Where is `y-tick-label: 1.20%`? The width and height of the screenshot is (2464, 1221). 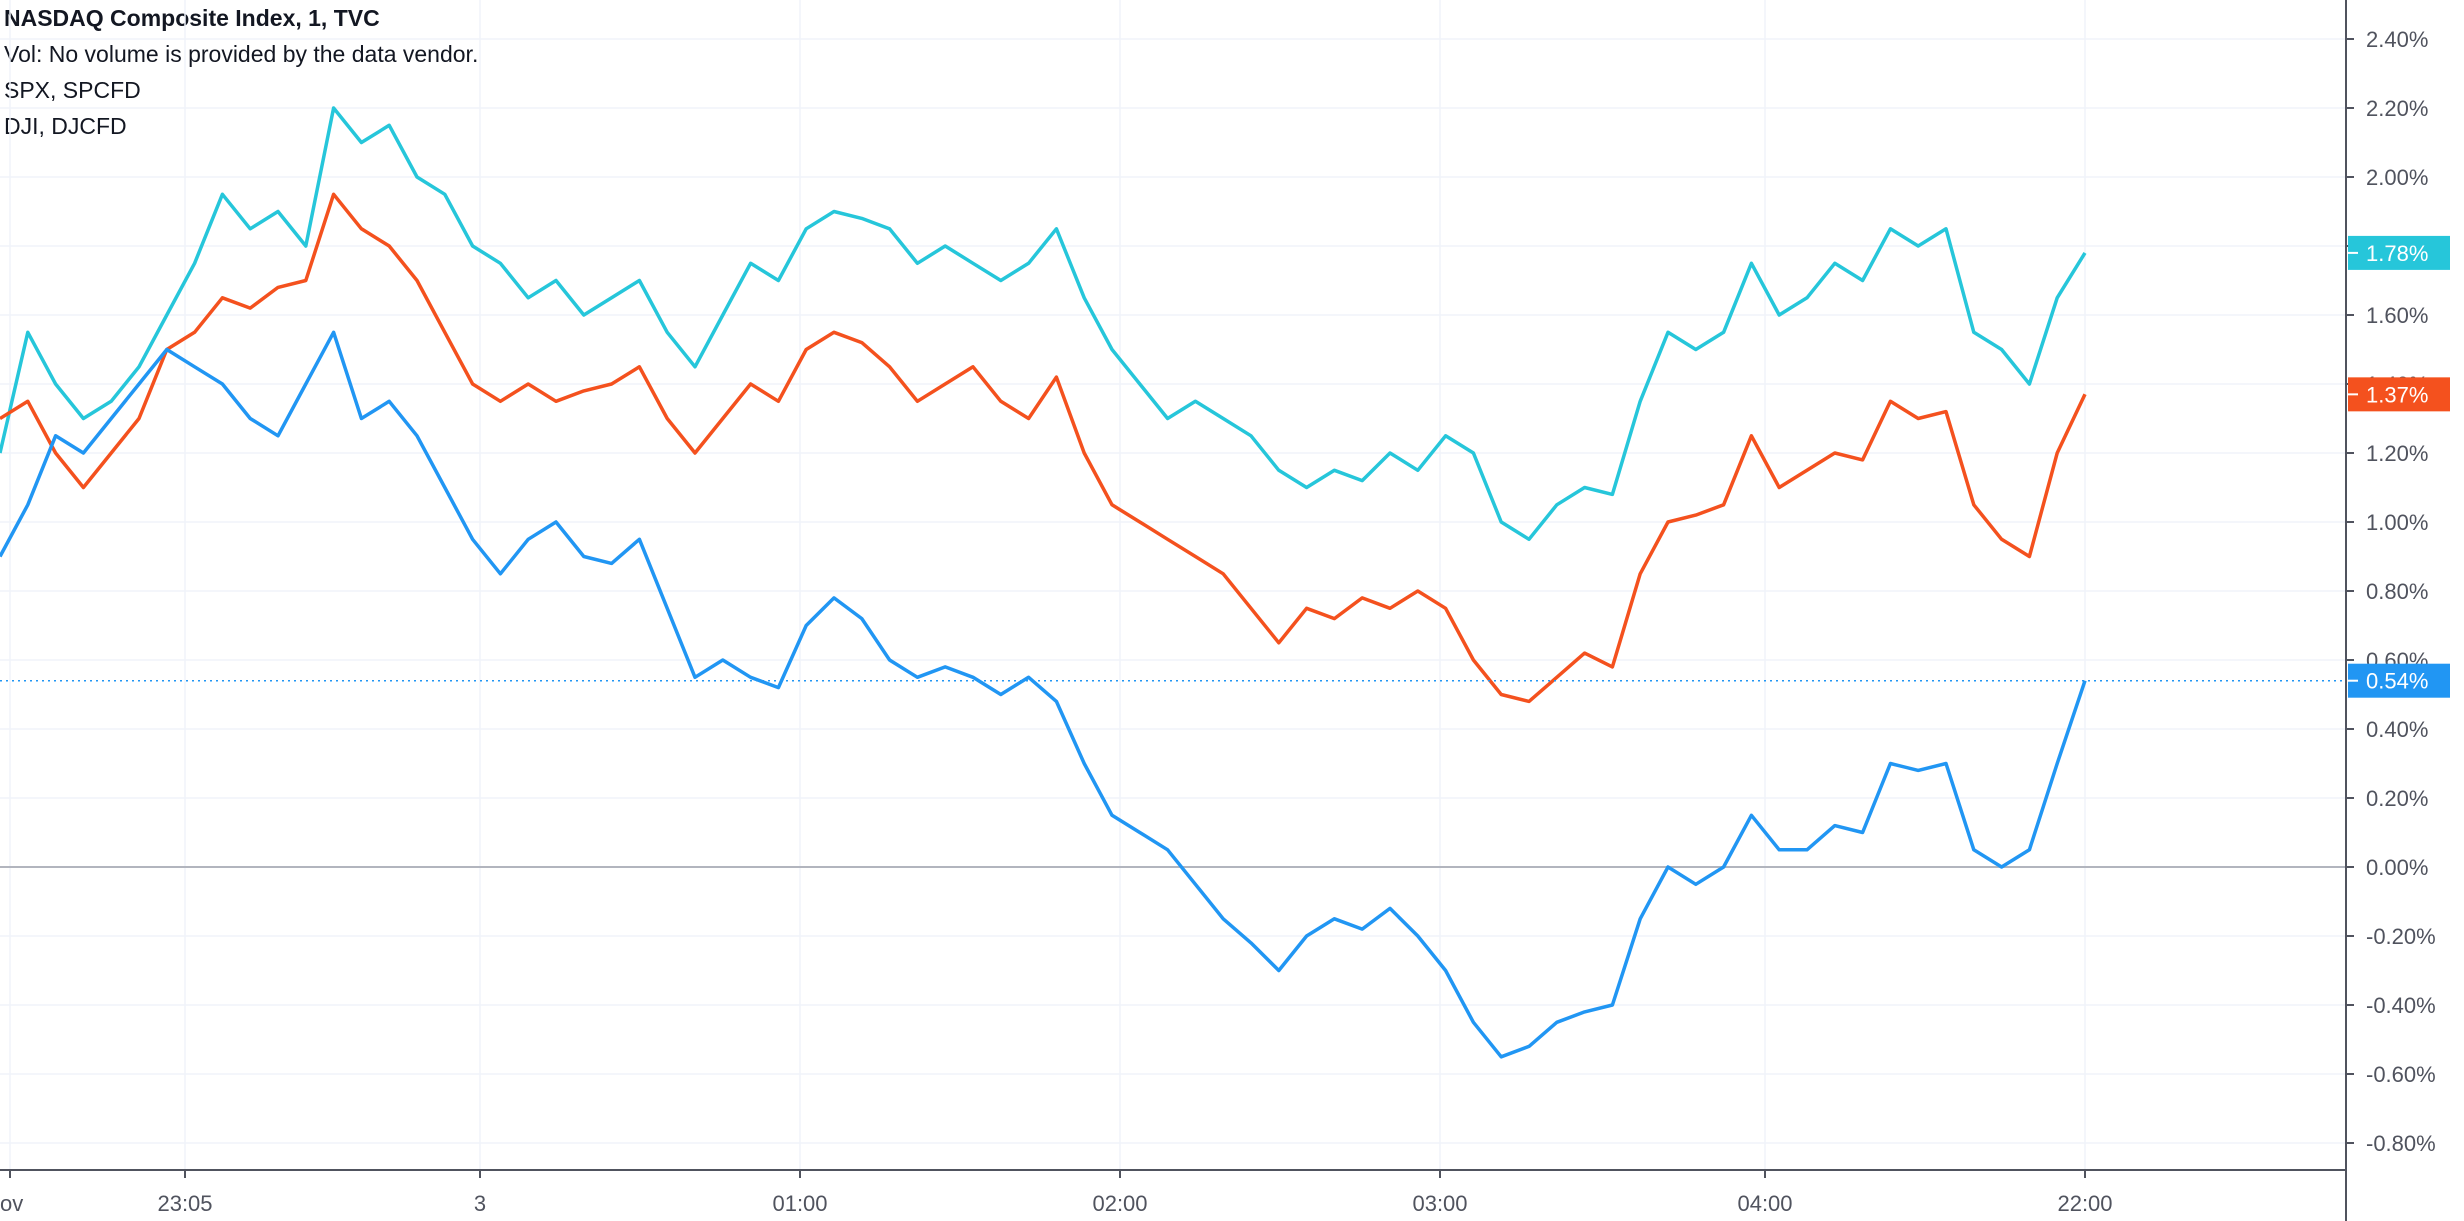
y-tick-label: 1.20% is located at coordinates (2397, 453).